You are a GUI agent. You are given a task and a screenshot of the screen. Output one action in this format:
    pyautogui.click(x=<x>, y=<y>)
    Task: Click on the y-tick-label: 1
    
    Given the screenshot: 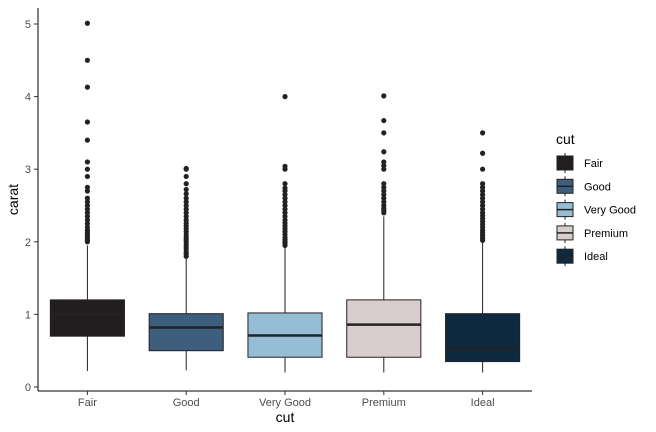 What is the action you would take?
    pyautogui.click(x=28, y=315)
    